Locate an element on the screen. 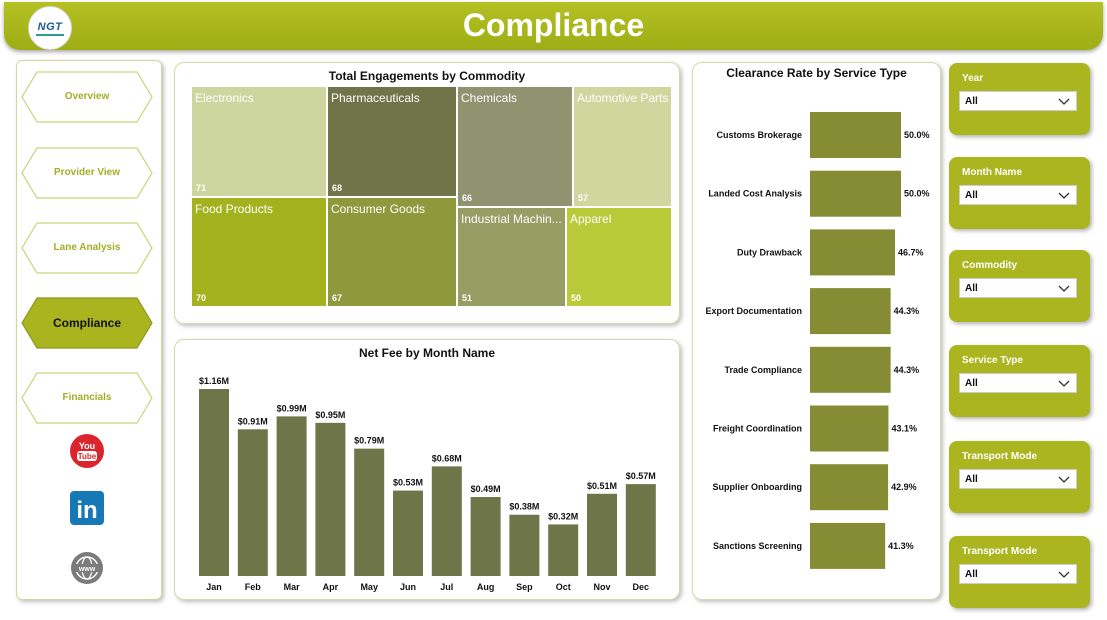 The image size is (1107, 620). transport-mode-dropdown: All is located at coordinates (1018, 479).